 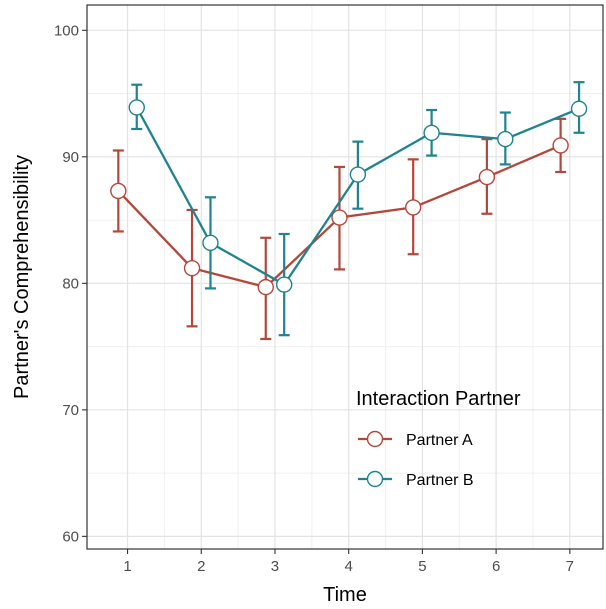 I want to click on legend-label: Partner A, so click(x=439, y=440).